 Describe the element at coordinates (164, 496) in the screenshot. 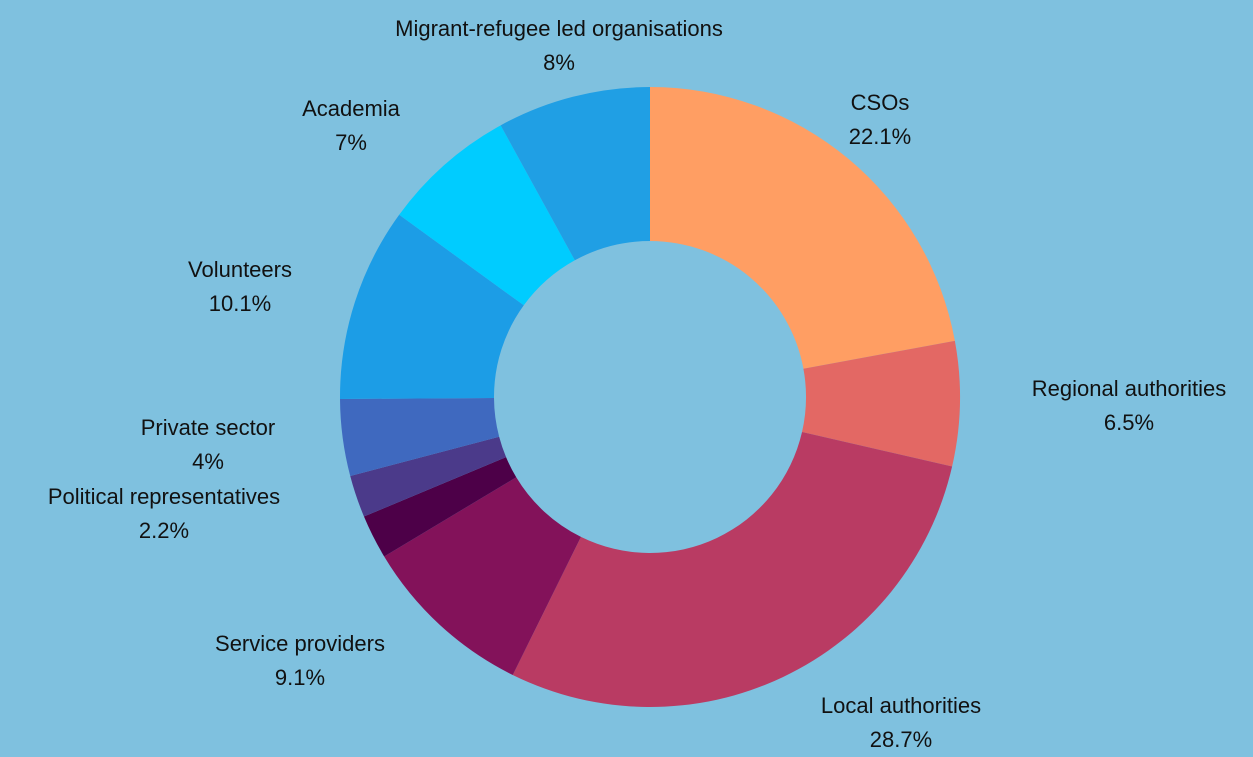

I see `label-political-representatives-name: Political representatives` at that location.